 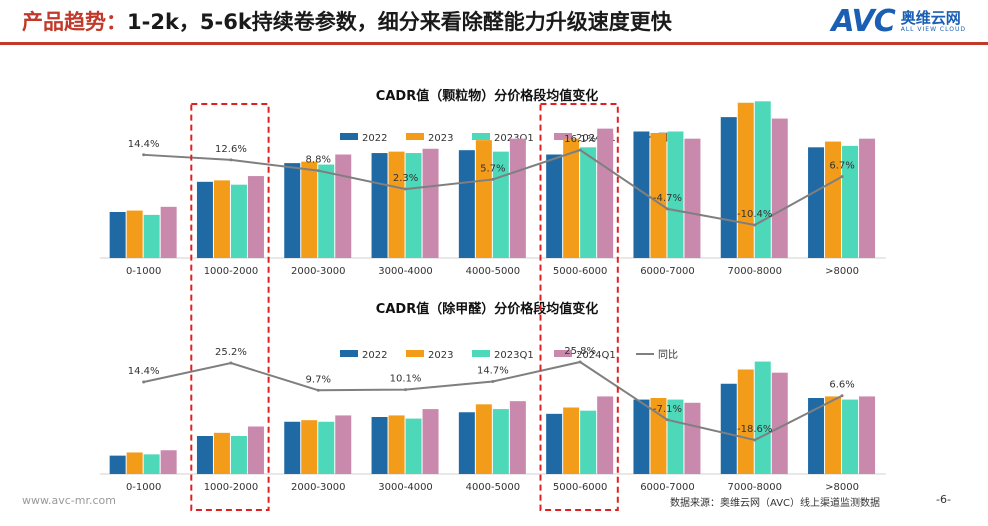 I want to click on x-tick-label: 0-1000, so click(x=143, y=271).